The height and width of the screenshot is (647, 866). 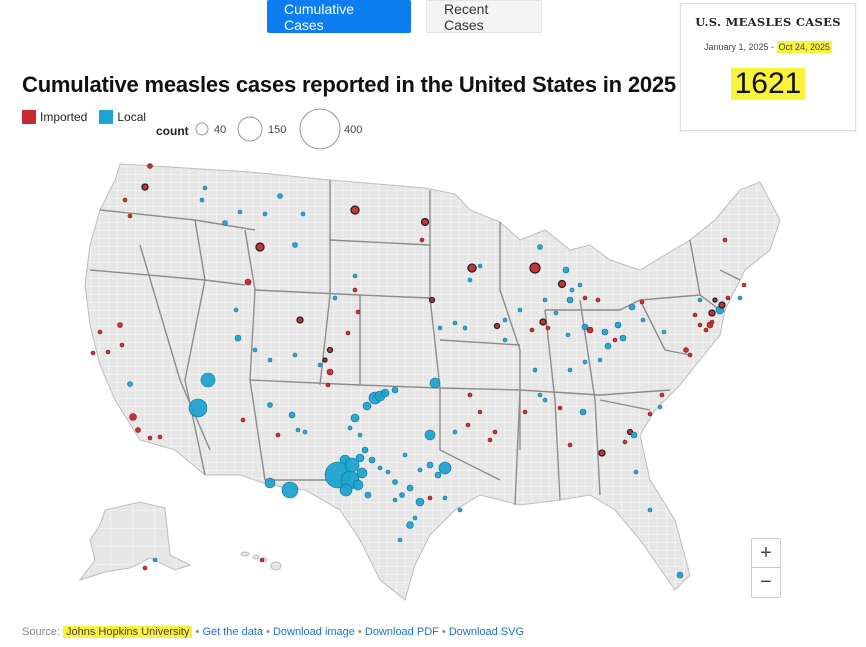 What do you see at coordinates (232, 632) in the screenshot?
I see `get-data-link: Get the data` at bounding box center [232, 632].